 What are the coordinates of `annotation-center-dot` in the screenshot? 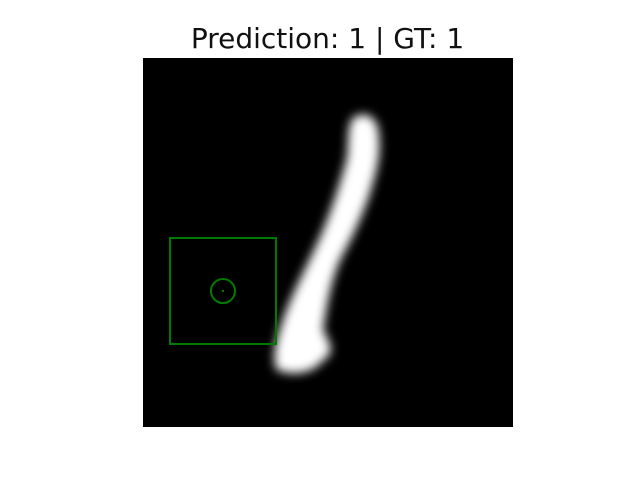 It's located at (223, 291).